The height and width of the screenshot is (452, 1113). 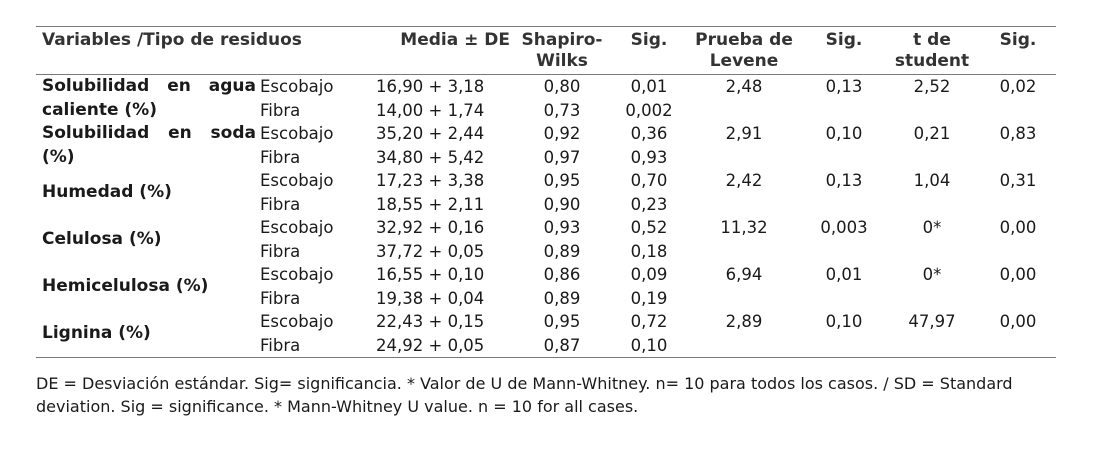 What do you see at coordinates (932, 50) in the screenshot?
I see `header-t-student: t de student` at bounding box center [932, 50].